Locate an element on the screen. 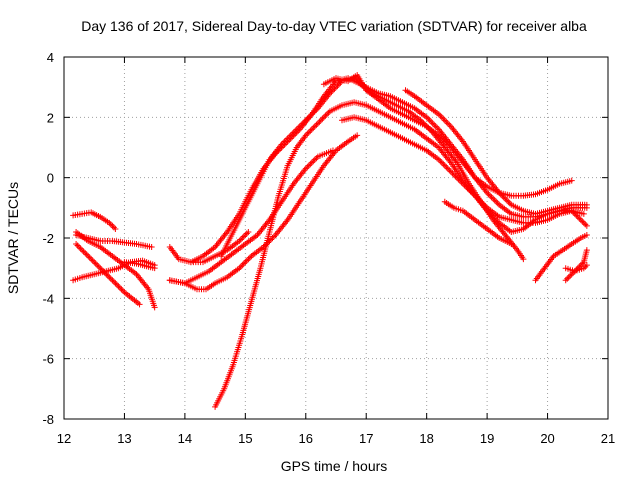 The width and height of the screenshot is (640, 480). y-tick-labels: -8 -6 -4 -2 0 2 4 is located at coordinates (48, 238).